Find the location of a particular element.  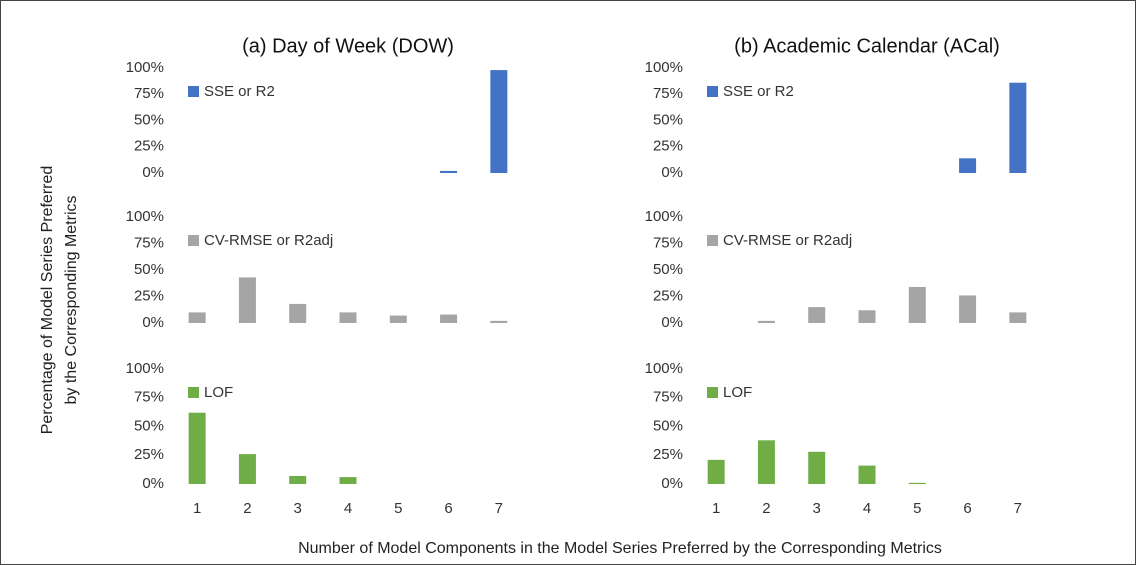

y-axis-label: Percentage of Model Series Preferred is located at coordinates (47, 300).